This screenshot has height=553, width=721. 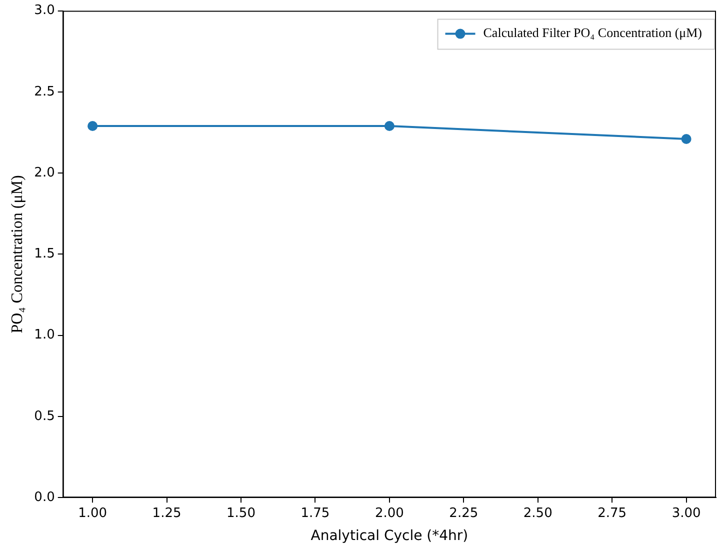 I want to click on legend-label: Calculated Filter PO₄ Concentration (μM), so click(x=592, y=32).